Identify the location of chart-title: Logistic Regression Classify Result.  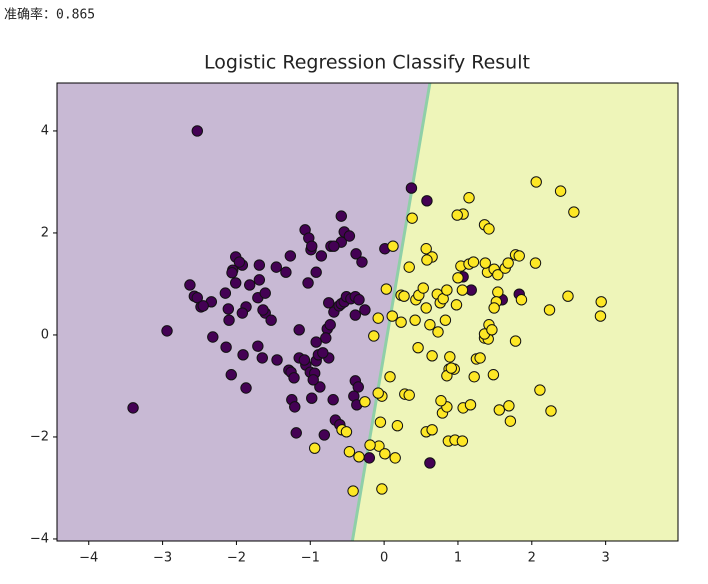
(367, 63).